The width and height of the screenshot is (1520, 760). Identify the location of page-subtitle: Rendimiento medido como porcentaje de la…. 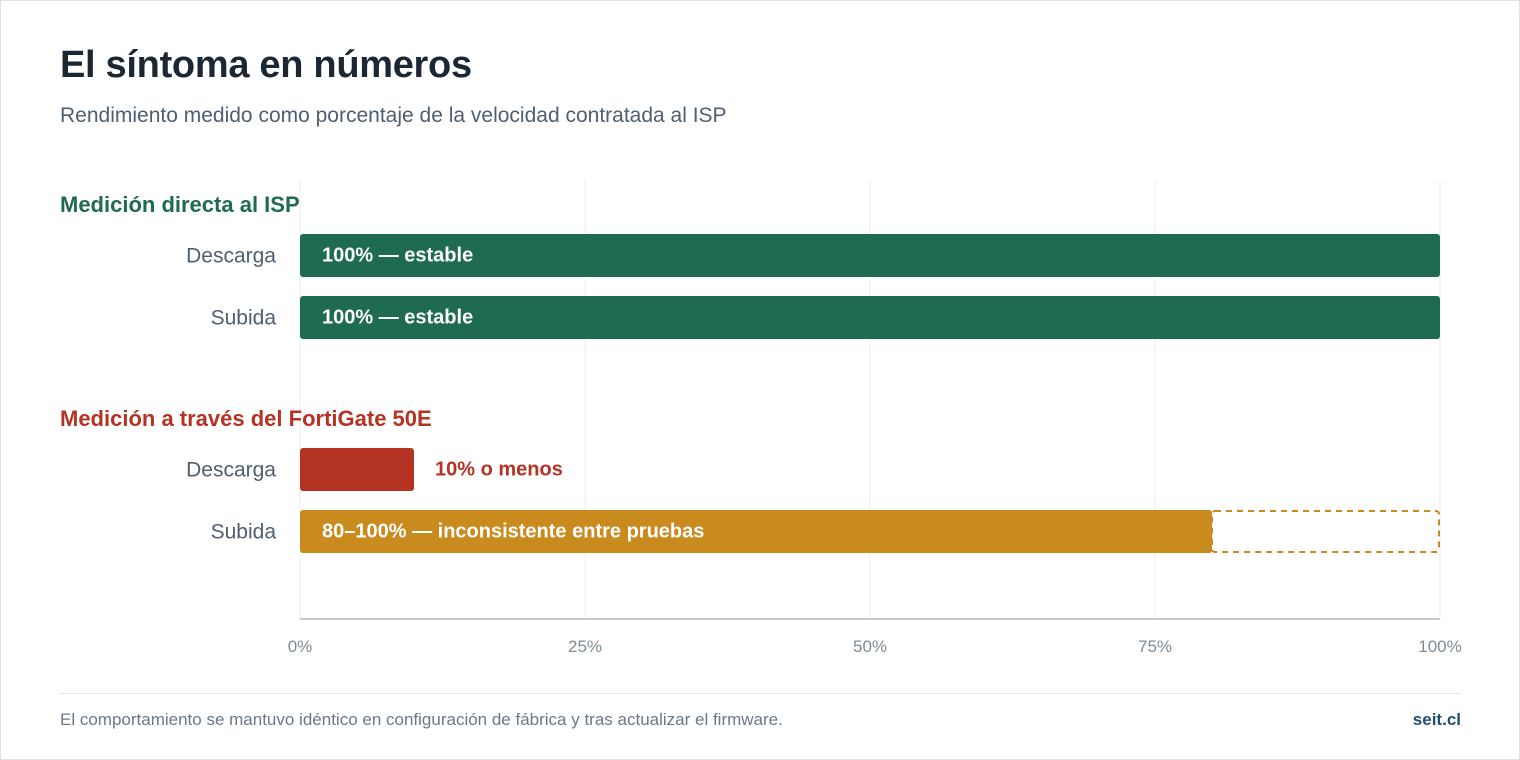
(393, 115).